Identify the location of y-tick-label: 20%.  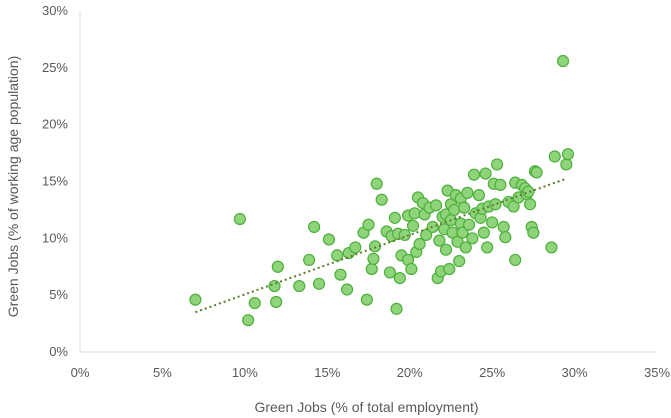
(55, 124).